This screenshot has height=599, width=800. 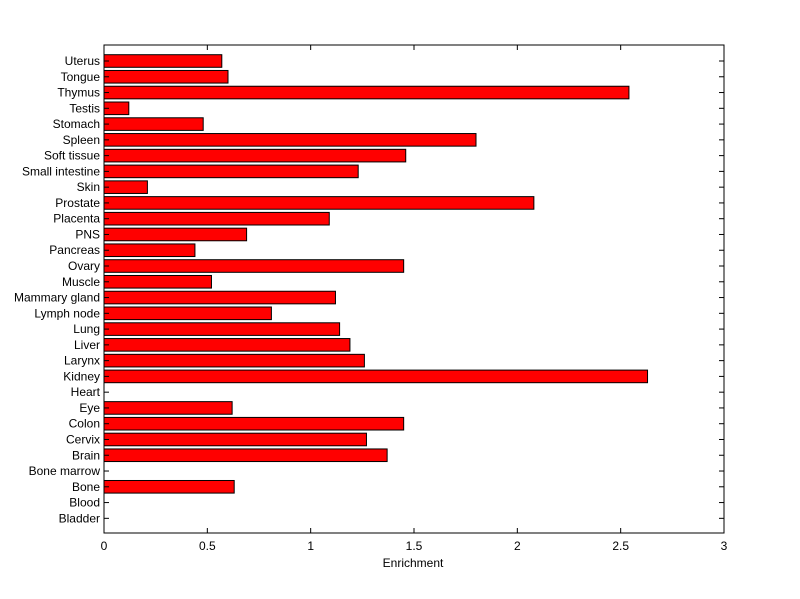 I want to click on y-tick-label: Heart, so click(x=86, y=392).